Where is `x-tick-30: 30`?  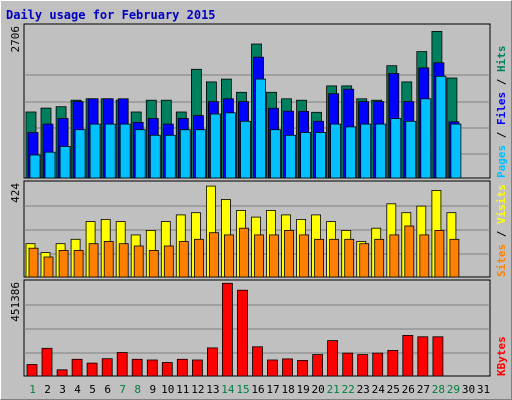
x-tick-30: 30 is located at coordinates (468, 389).